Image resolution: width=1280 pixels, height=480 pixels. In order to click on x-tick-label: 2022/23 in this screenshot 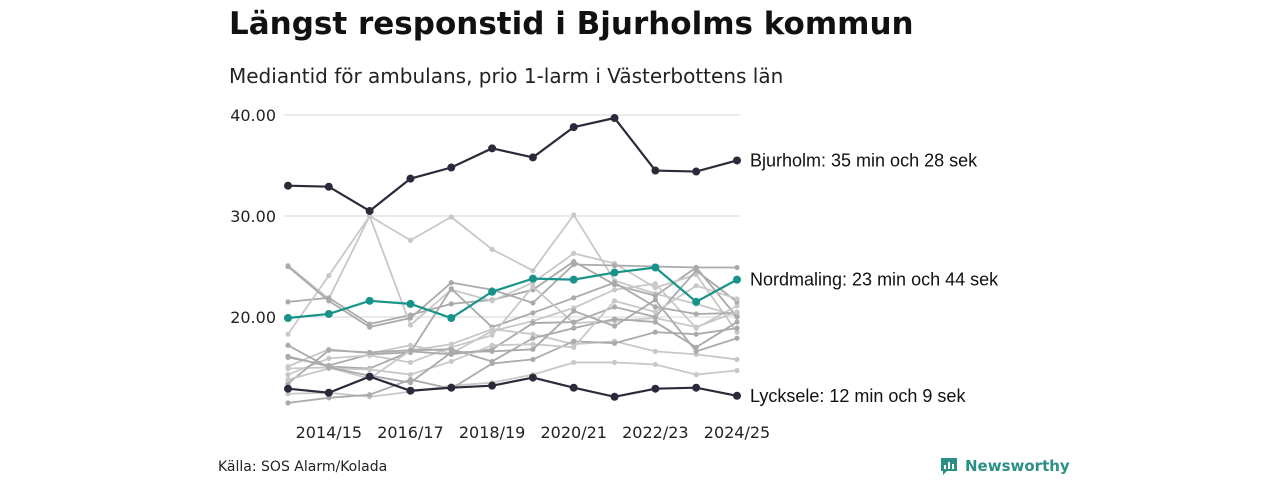, I will do `click(655, 432)`.